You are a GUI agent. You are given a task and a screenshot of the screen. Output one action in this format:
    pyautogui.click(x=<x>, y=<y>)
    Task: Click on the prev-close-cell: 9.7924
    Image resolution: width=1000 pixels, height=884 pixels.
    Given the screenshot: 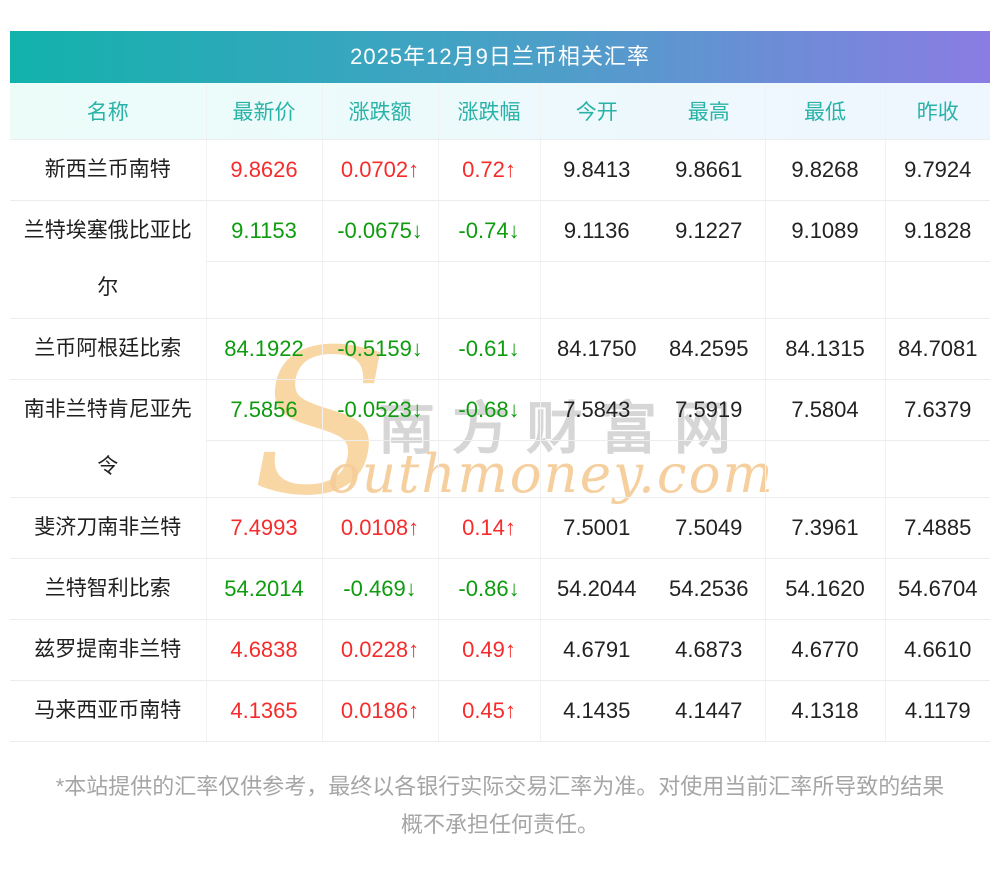 What is the action you would take?
    pyautogui.click(x=937, y=170)
    